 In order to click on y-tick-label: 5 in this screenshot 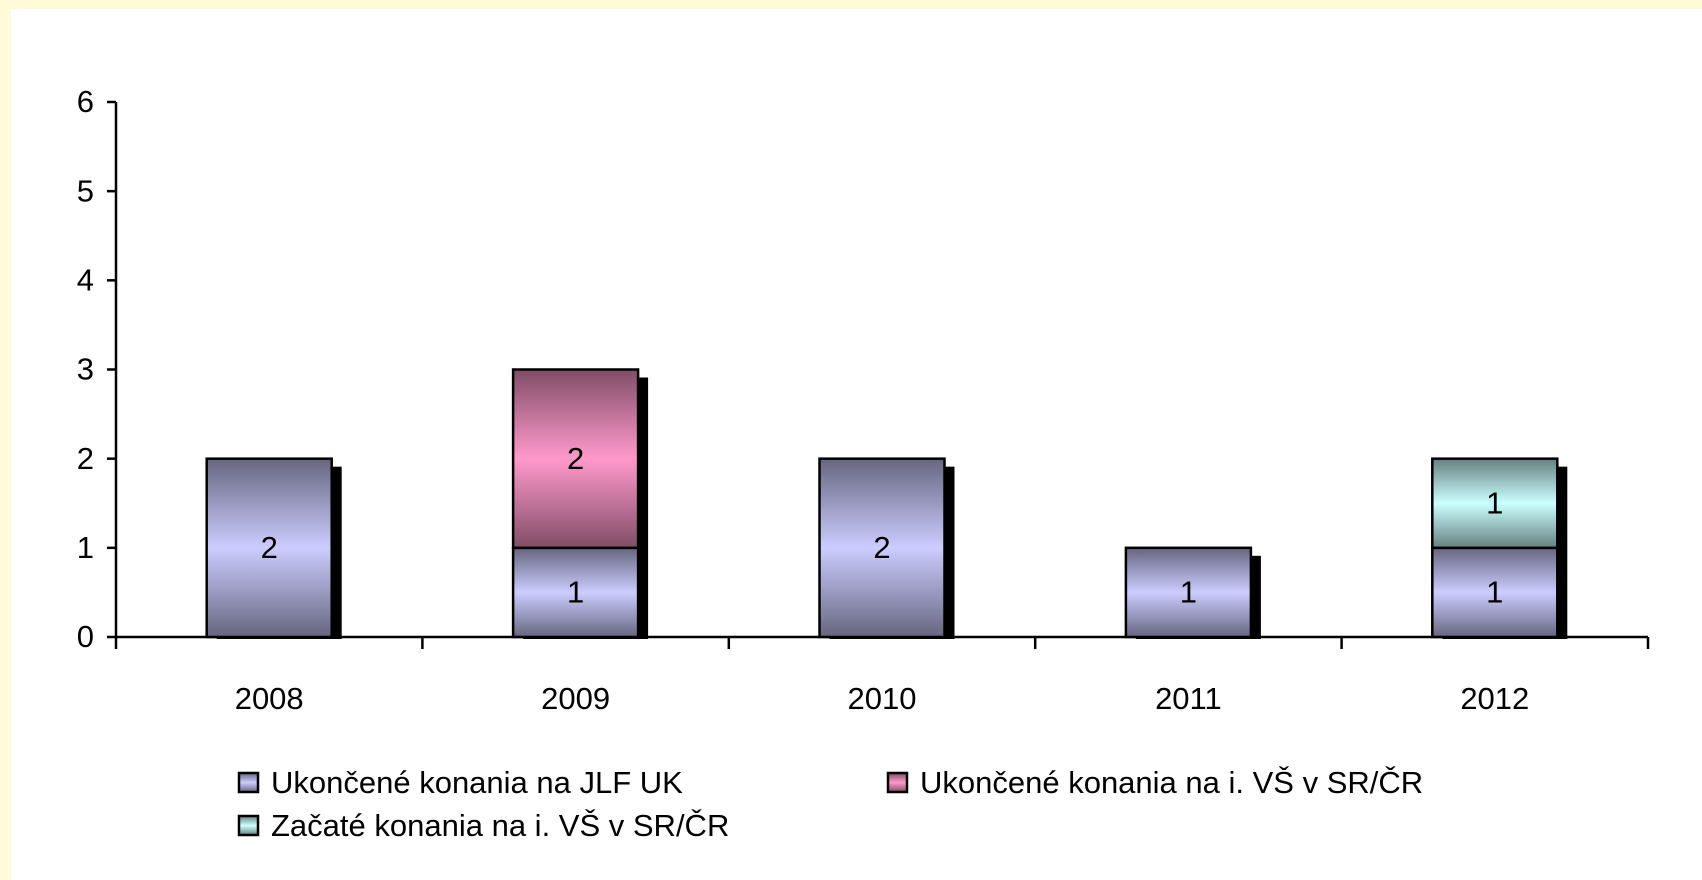, I will do `click(85, 190)`.